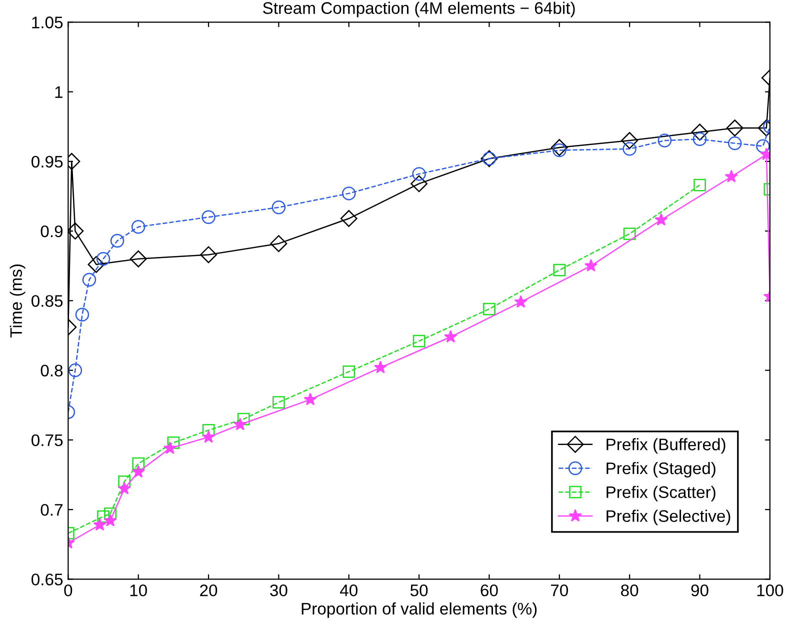 This screenshot has height=633, width=802. Describe the element at coordinates (661, 494) in the screenshot. I see `legend-label: Prefix (Scatter)` at that location.